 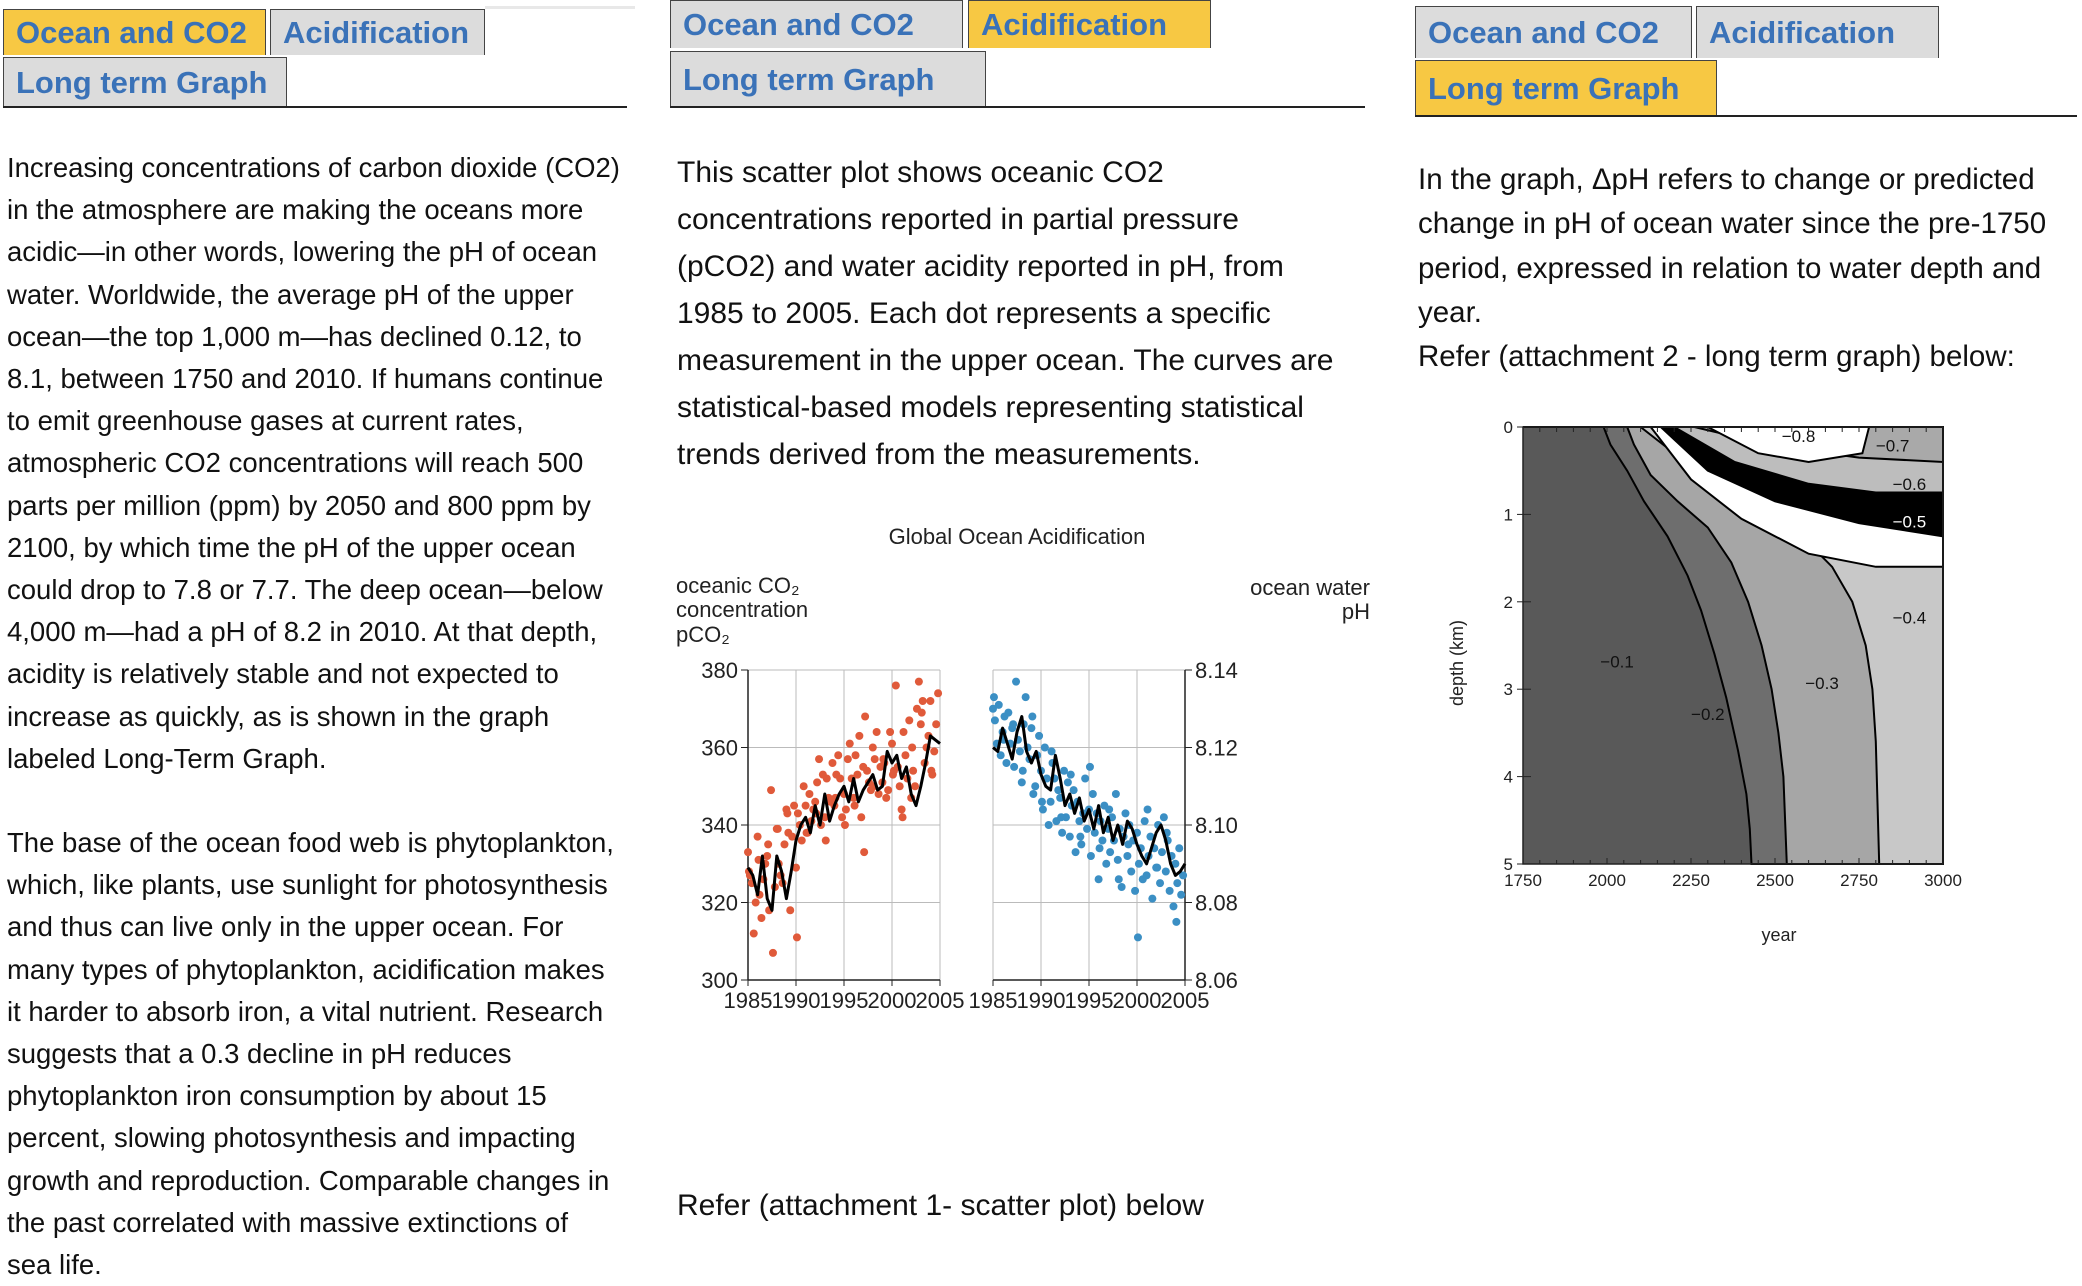 I want to click on contour-label: −0.3, so click(x=1822, y=683).